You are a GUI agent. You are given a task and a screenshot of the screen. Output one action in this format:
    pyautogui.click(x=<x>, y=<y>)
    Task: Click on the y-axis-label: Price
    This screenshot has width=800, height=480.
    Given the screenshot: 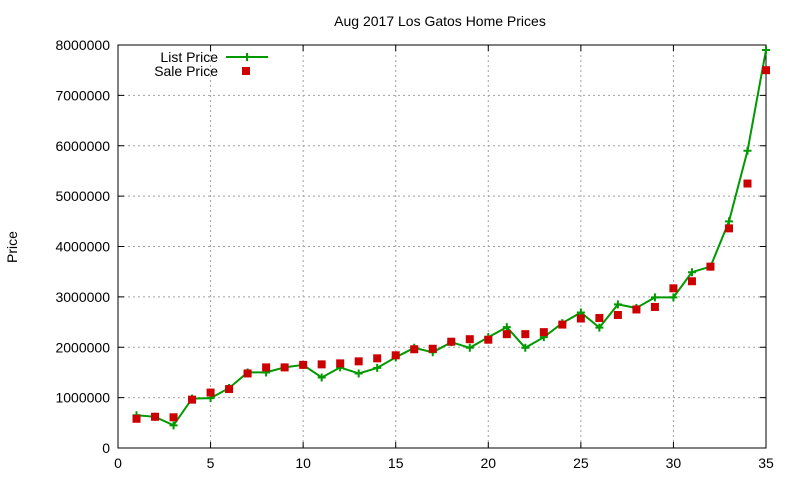 What is the action you would take?
    pyautogui.click(x=12, y=247)
    